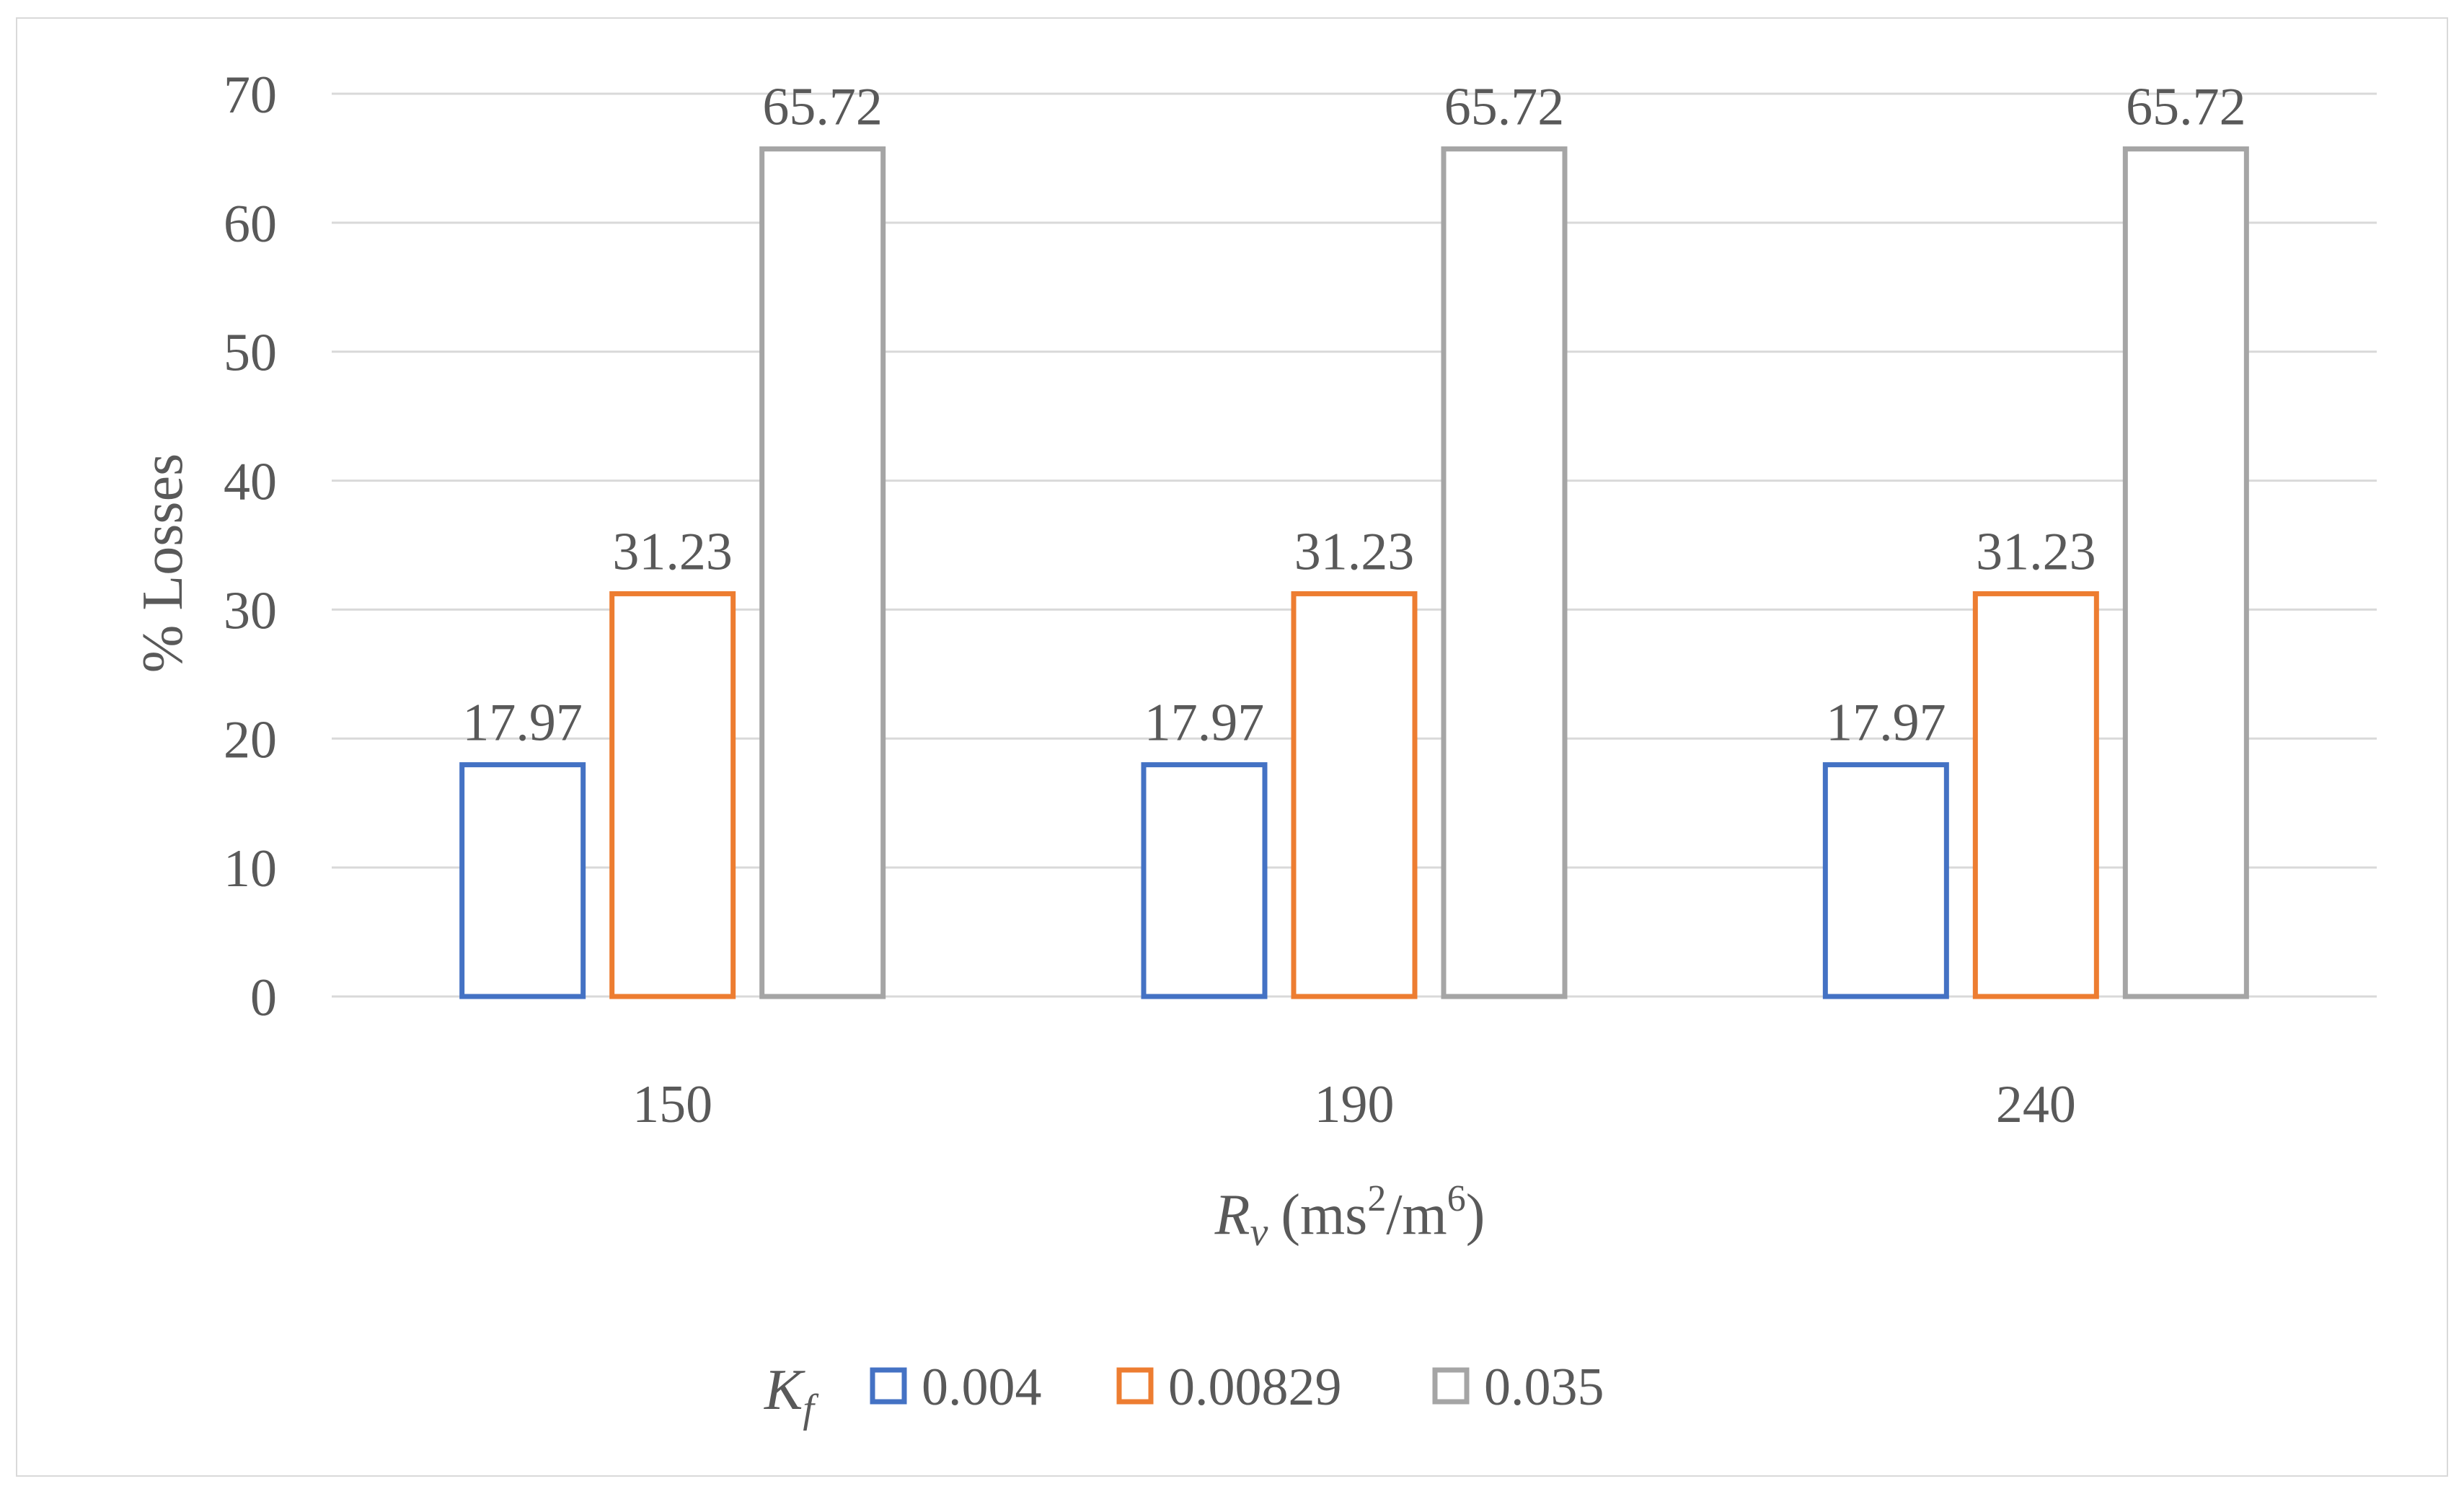  What do you see at coordinates (250, 547) in the screenshot?
I see `y-axis-ticks: 0 10 20 30 40 50 60 70` at bounding box center [250, 547].